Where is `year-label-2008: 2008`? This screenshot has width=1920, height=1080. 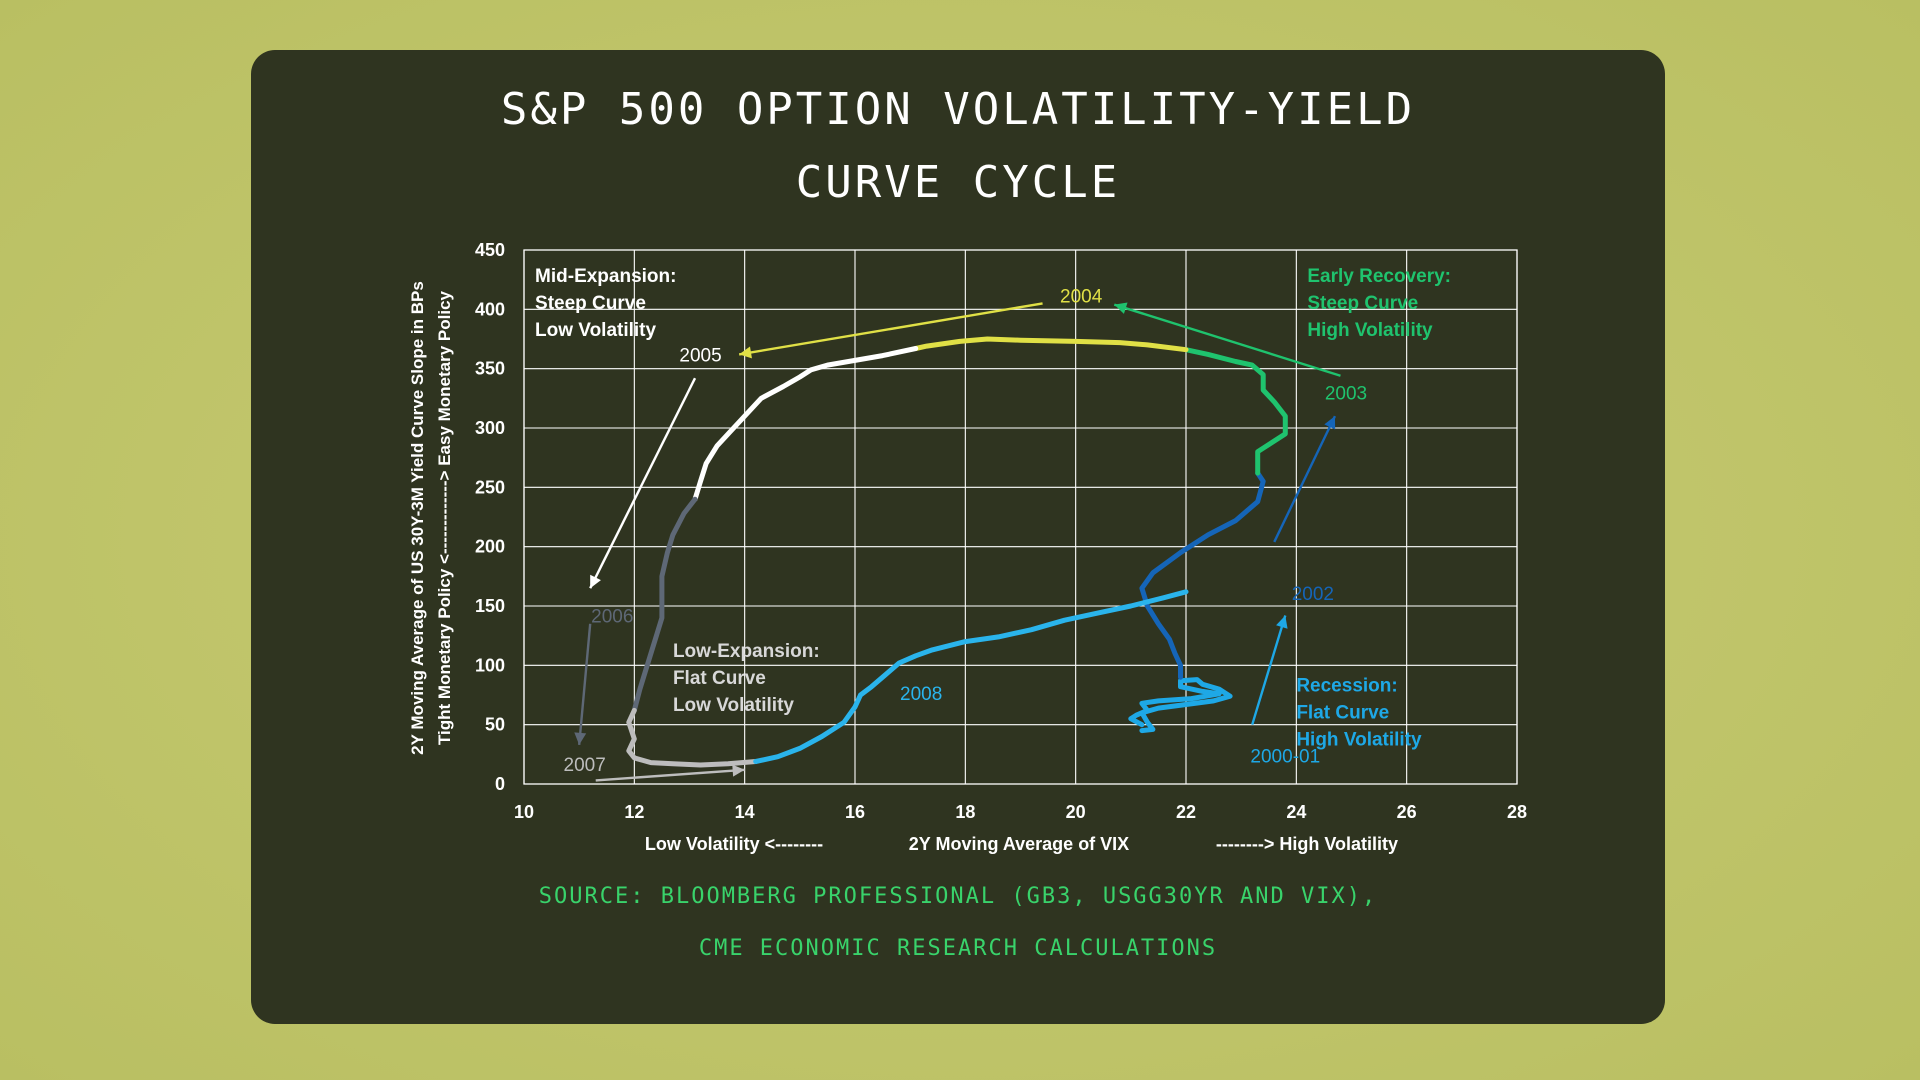
year-label-2008: 2008 is located at coordinates (921, 694).